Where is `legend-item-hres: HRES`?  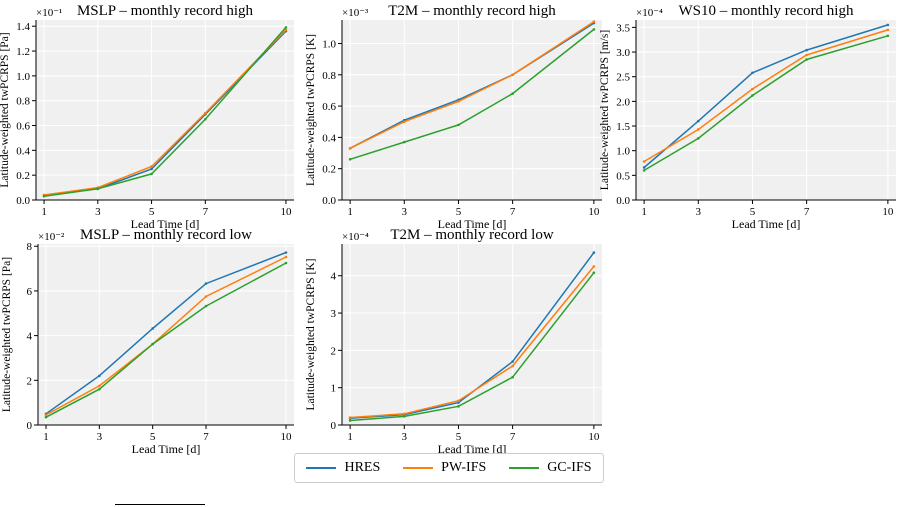 legend-item-hres: HRES is located at coordinates (343, 468).